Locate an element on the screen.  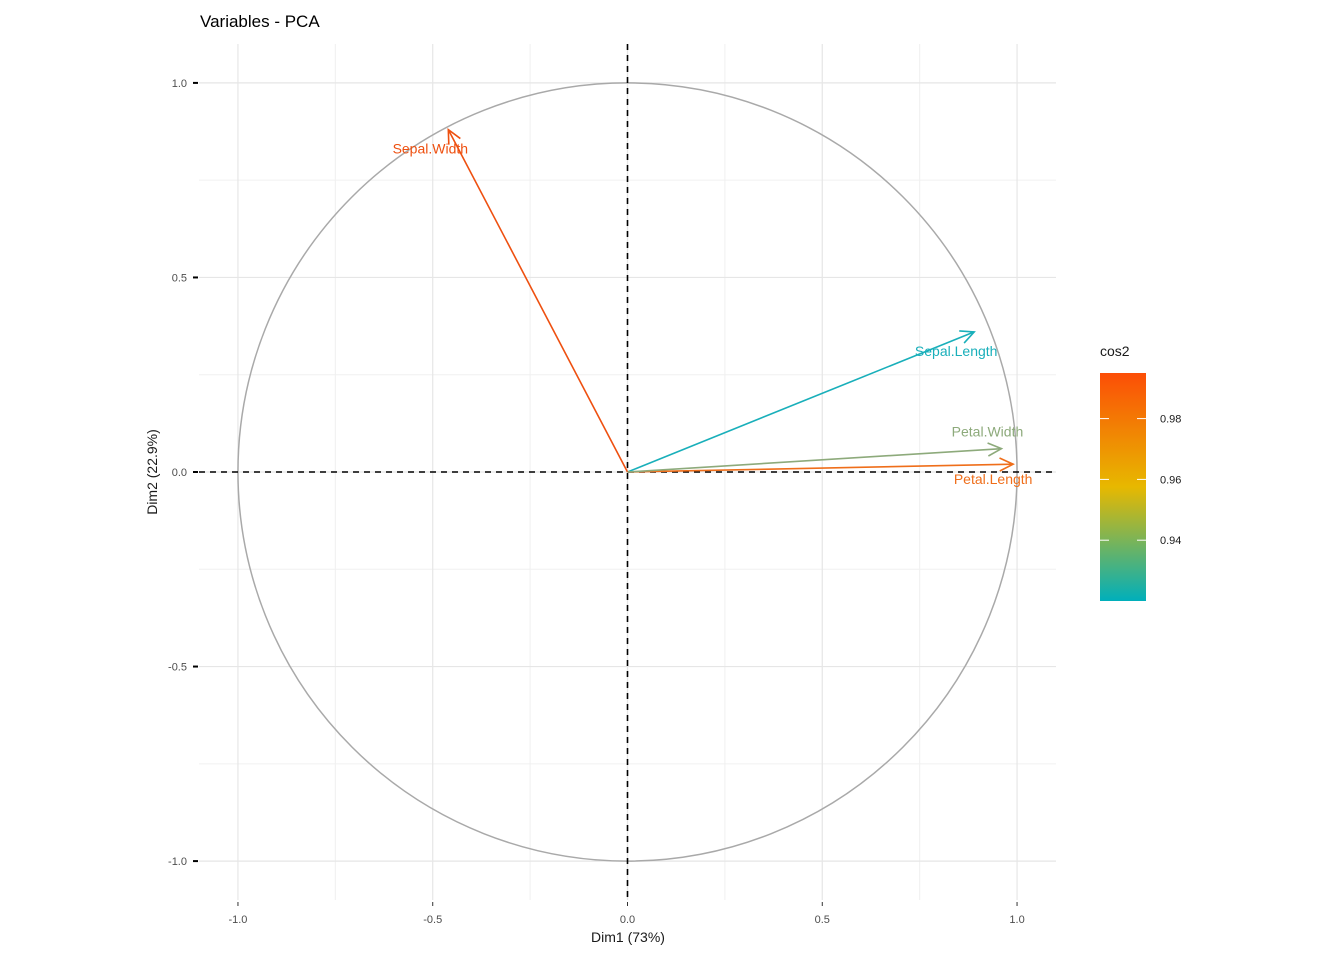
y-tick-label: 0.5 is located at coordinates (179, 278).